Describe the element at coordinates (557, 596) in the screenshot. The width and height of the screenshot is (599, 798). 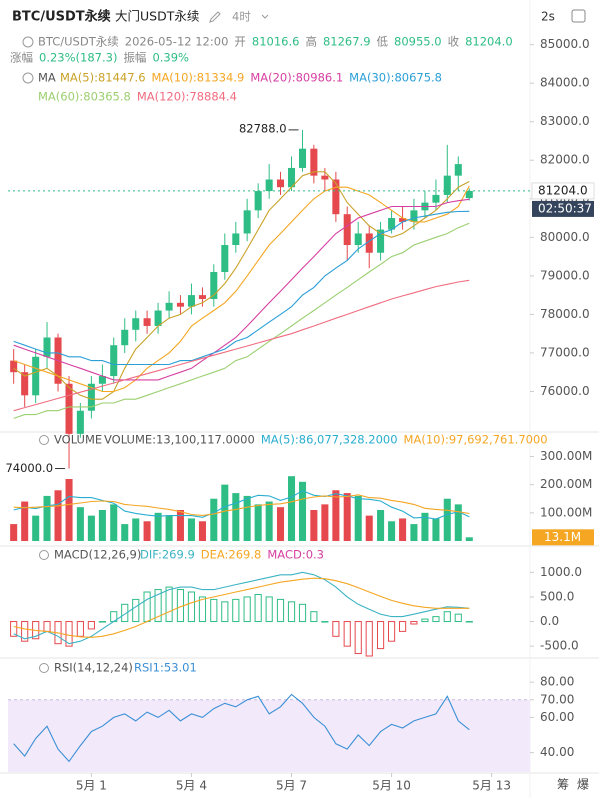
I see `y-tick-label: 500.0` at that location.